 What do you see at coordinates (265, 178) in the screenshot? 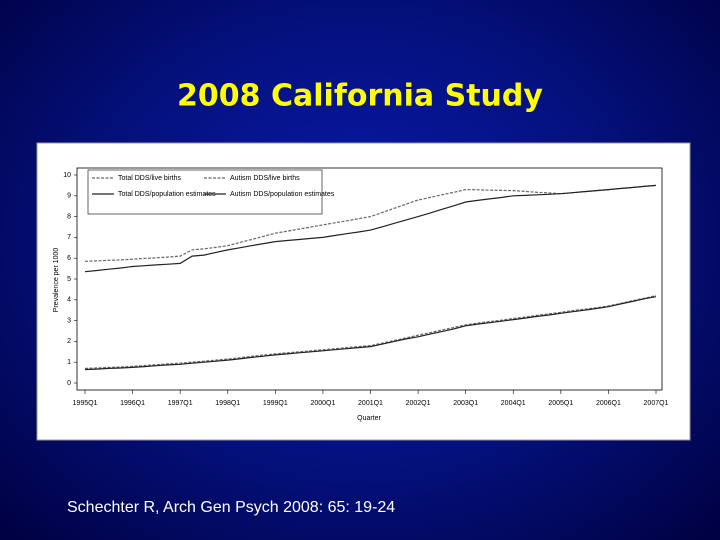
I see `legend-label: Autism DDS/live births` at bounding box center [265, 178].